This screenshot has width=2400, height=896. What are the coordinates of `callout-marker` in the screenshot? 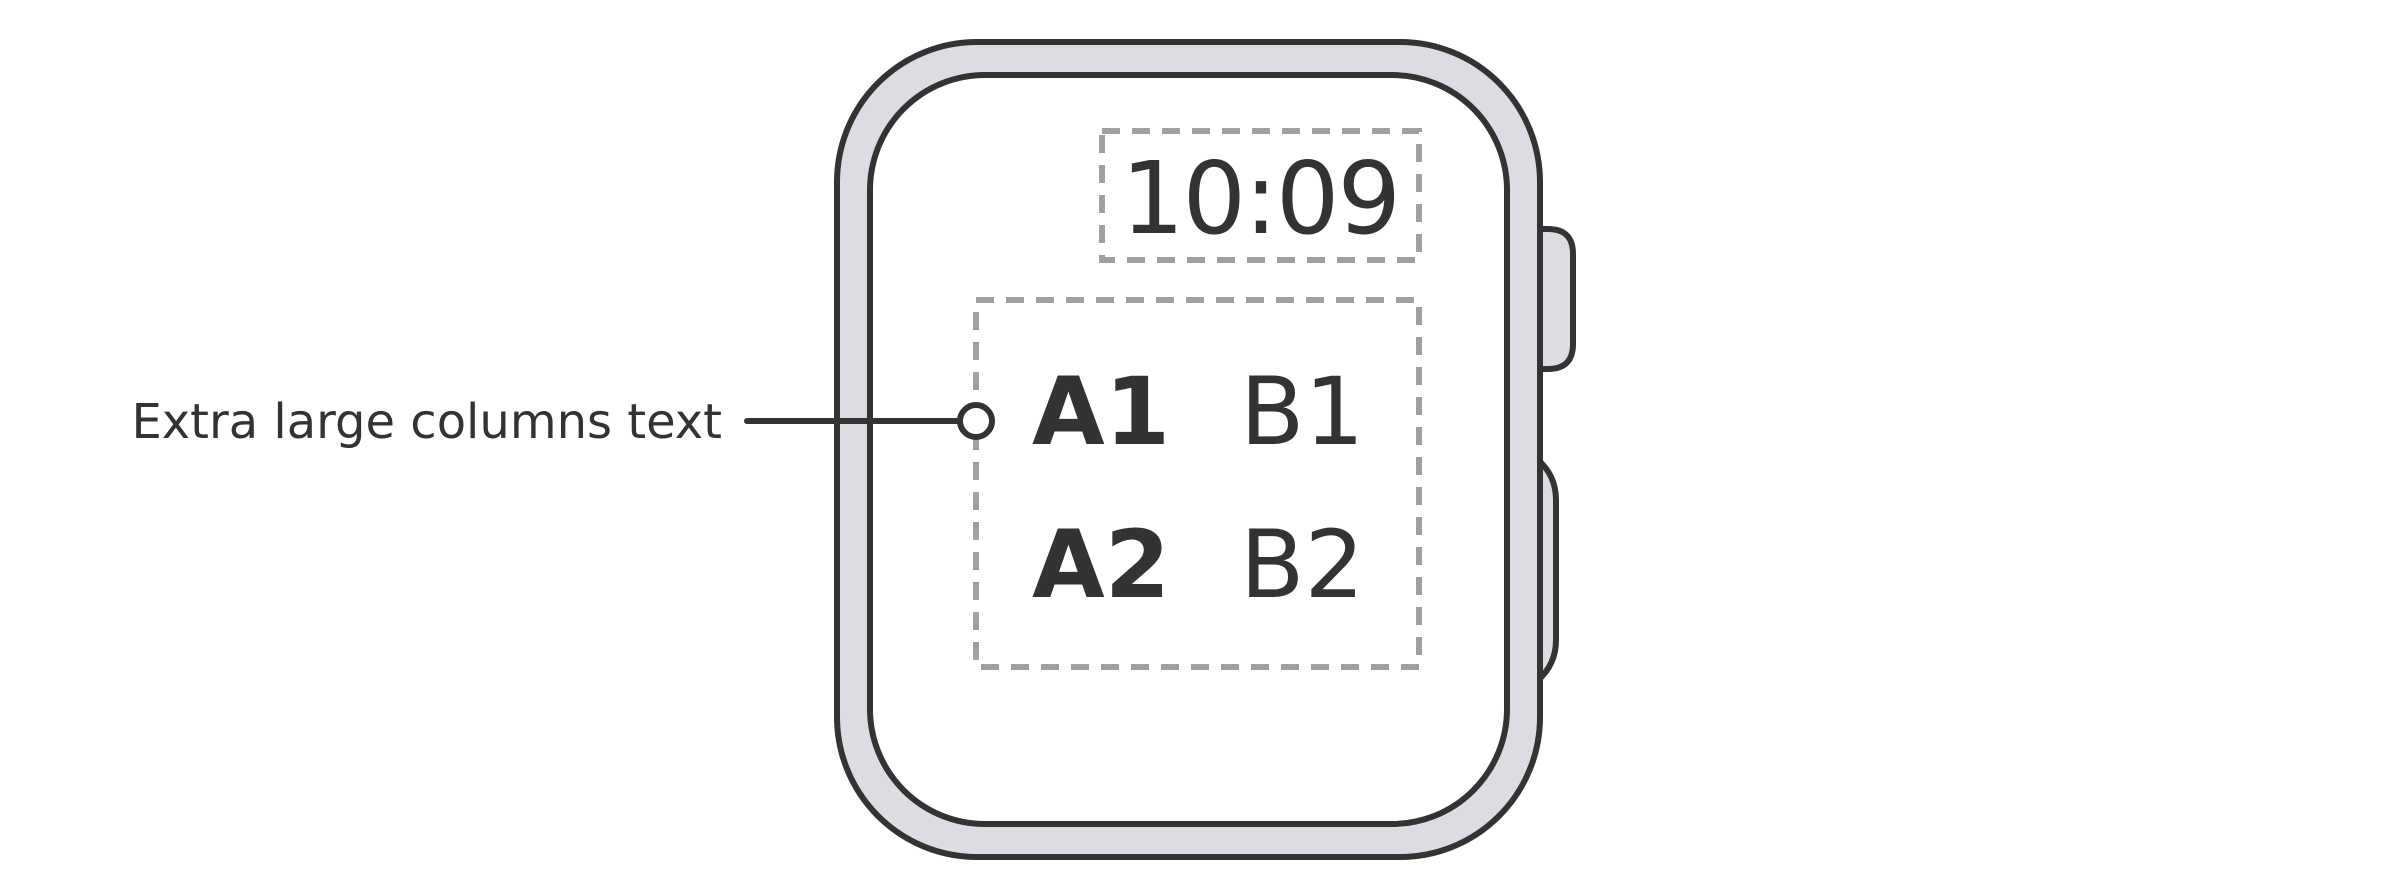 It's located at (976, 421).